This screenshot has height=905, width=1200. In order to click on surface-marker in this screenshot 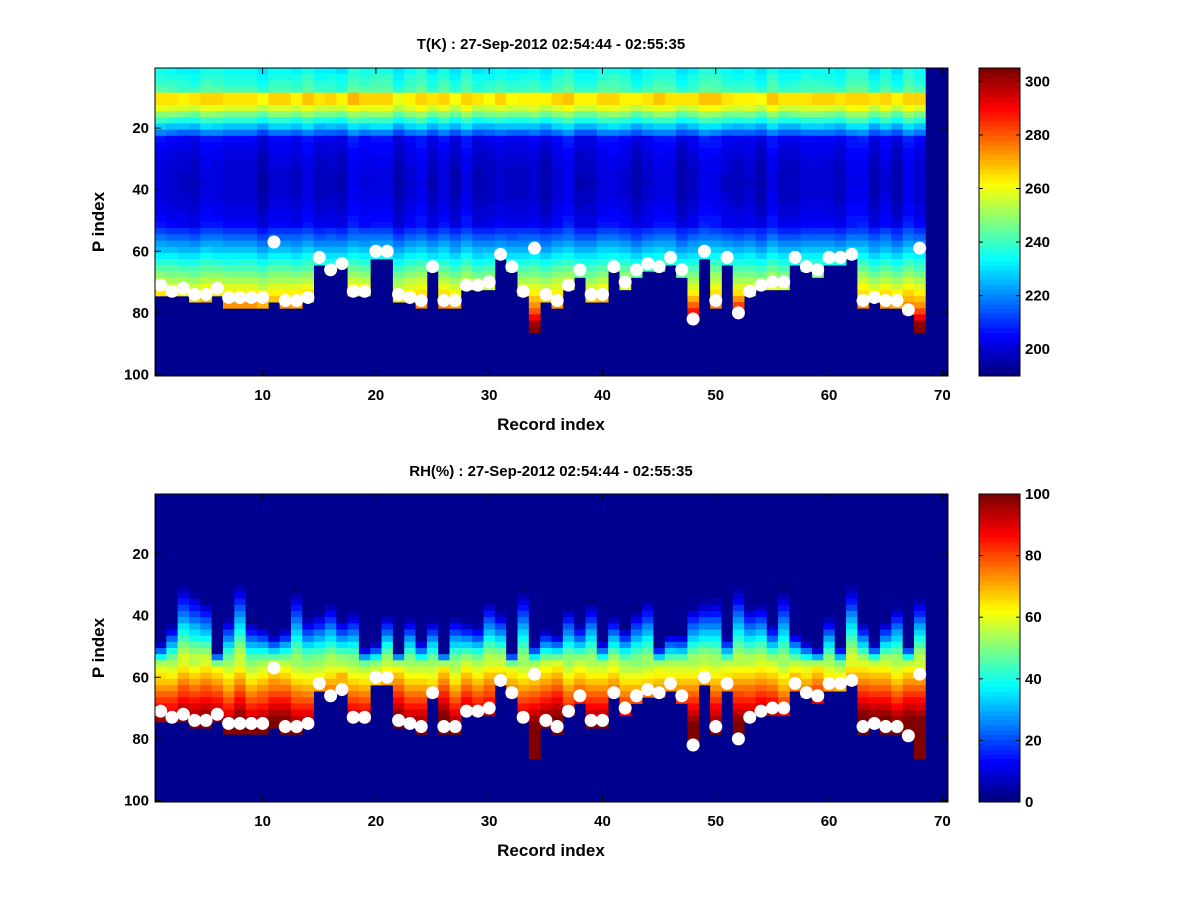, I will do `click(897, 300)`.